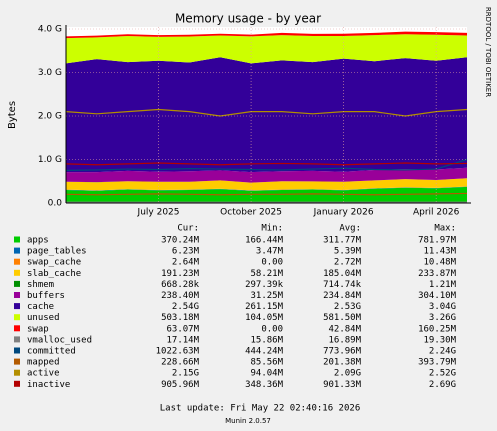 This screenshot has height=431, width=497. Describe the element at coordinates (266, 340) in the screenshot. I see `legend-value: 15.86M` at that location.